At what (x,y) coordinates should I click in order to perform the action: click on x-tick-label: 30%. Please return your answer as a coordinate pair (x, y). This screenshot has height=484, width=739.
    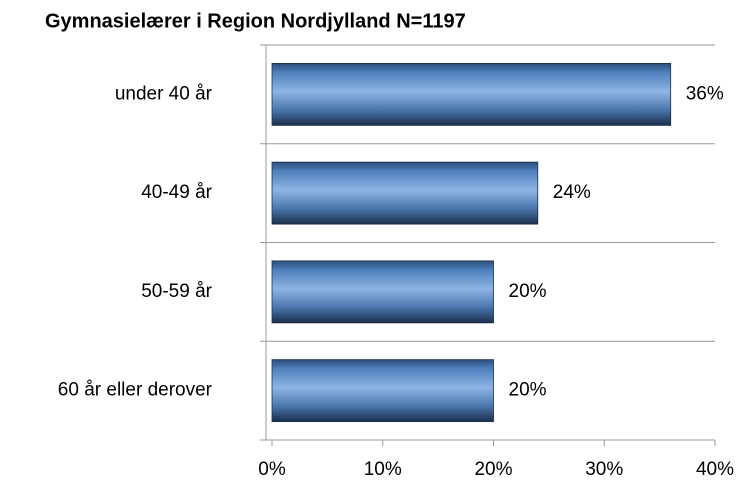
    Looking at the image, I should click on (604, 469).